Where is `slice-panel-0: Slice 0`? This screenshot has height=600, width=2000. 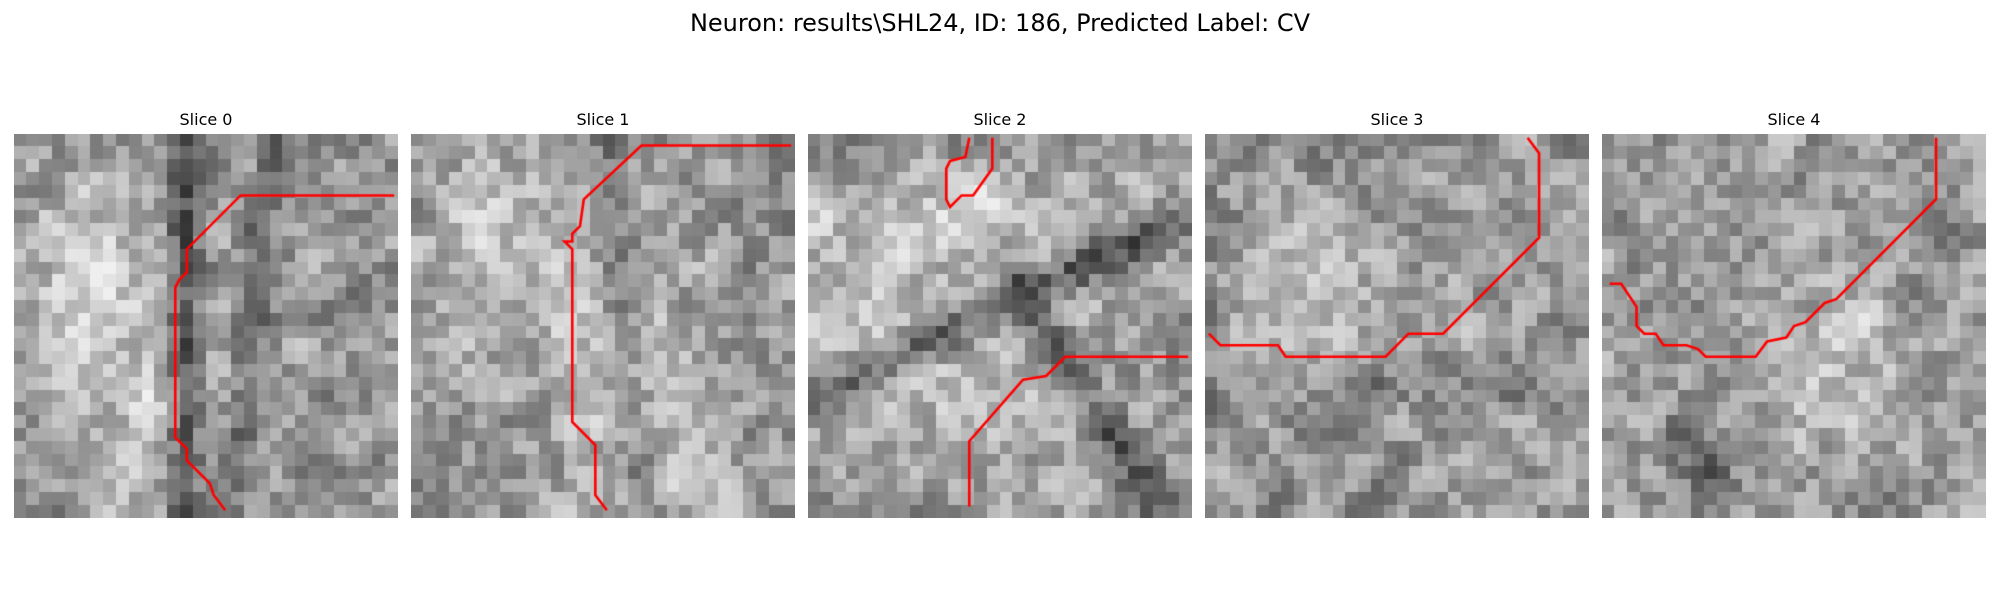
slice-panel-0: Slice 0 is located at coordinates (206, 313).